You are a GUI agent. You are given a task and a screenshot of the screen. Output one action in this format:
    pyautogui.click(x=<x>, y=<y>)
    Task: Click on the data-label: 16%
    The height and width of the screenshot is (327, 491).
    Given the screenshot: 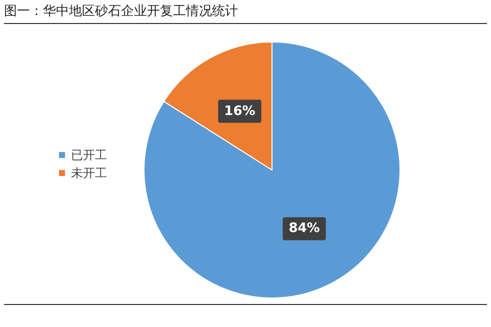 What is the action you would take?
    pyautogui.click(x=240, y=111)
    